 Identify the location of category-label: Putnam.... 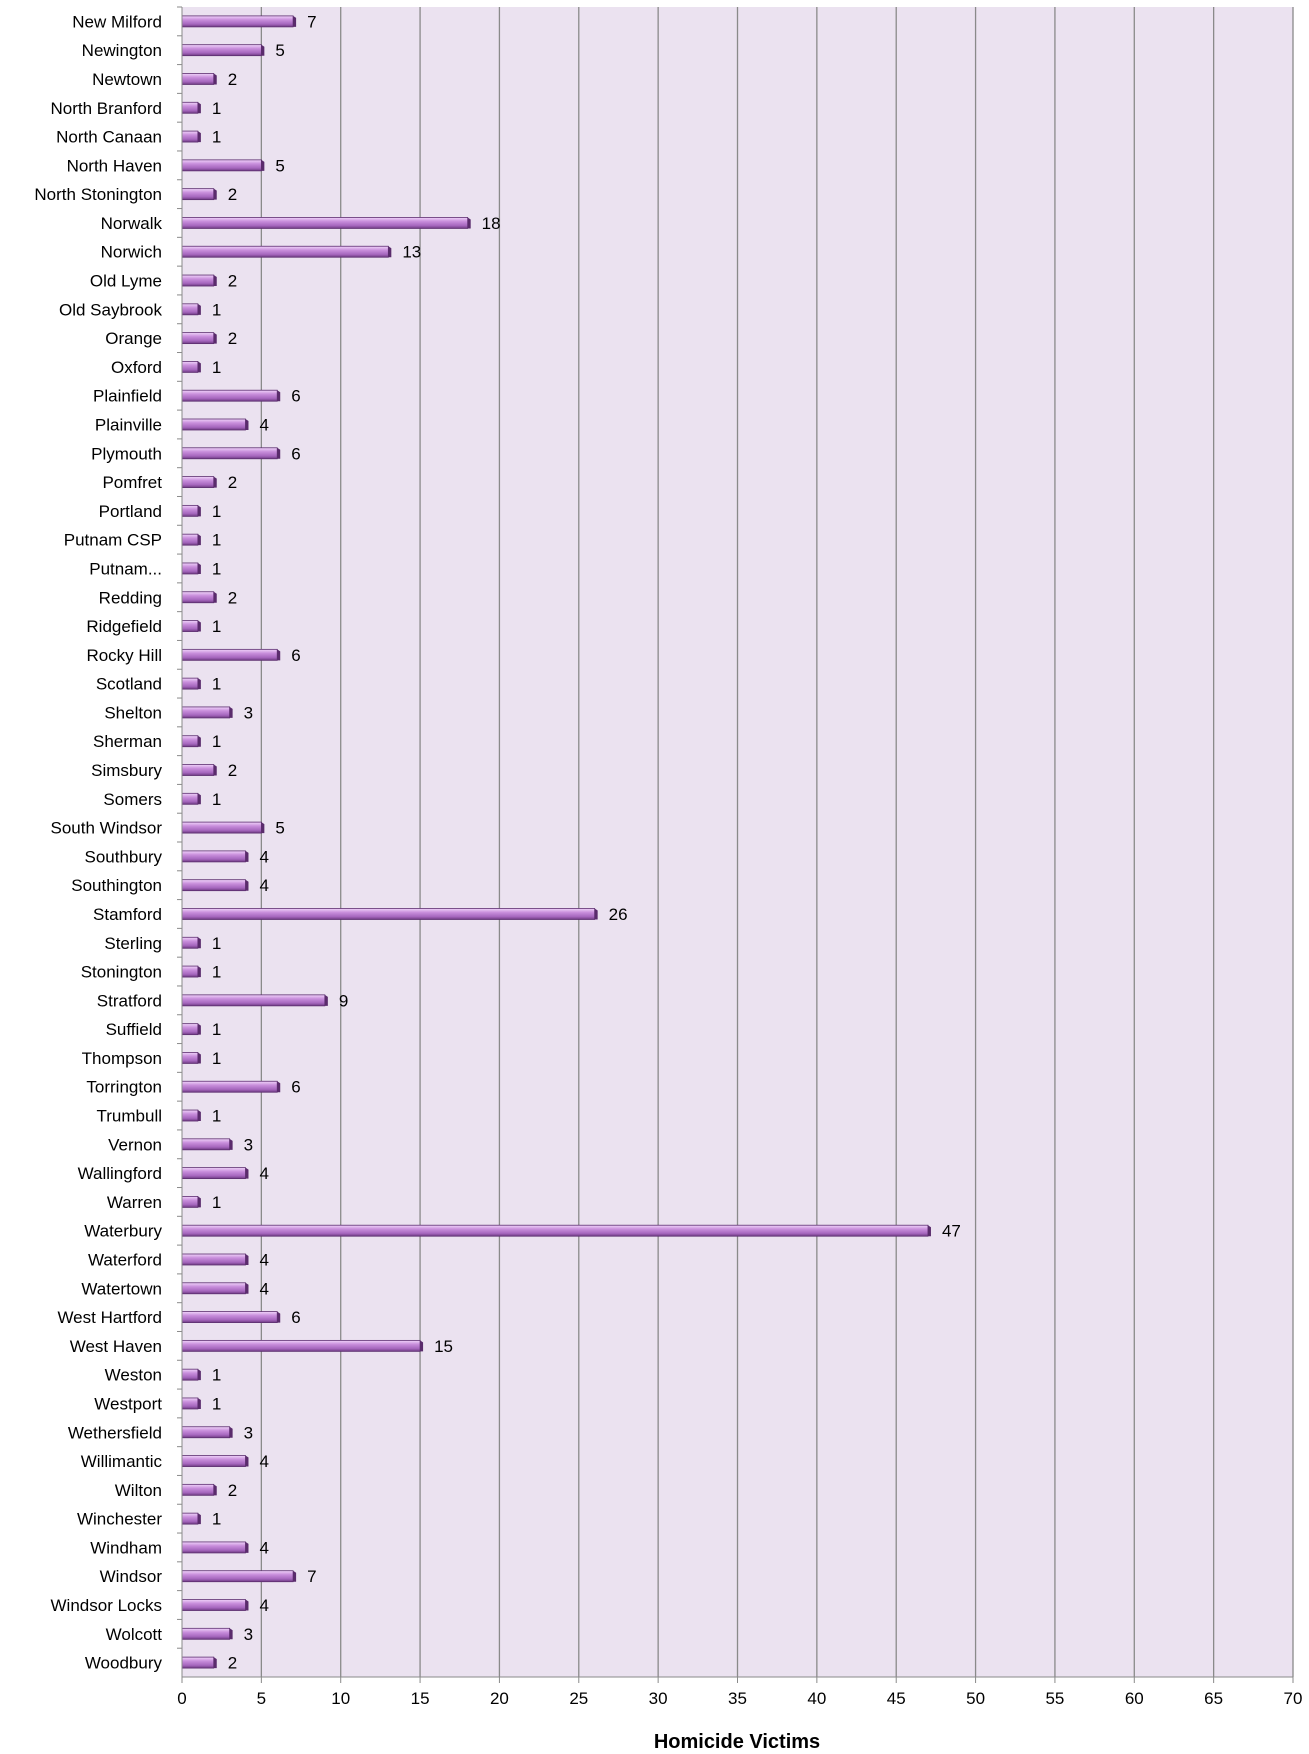
(125, 568).